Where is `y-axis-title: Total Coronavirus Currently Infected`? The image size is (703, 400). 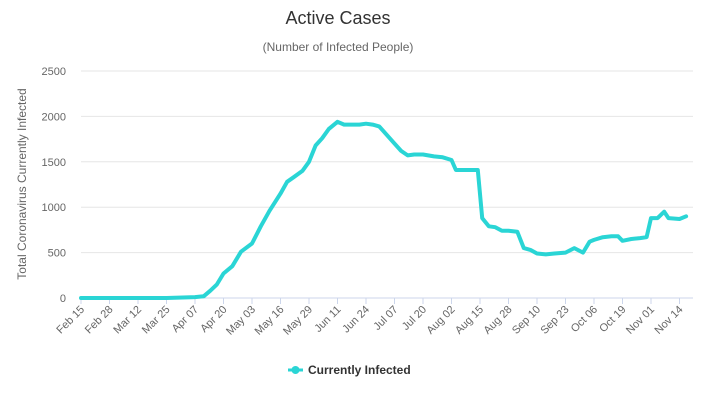 y-axis-title: Total Coronavirus Currently Infected is located at coordinates (22, 183).